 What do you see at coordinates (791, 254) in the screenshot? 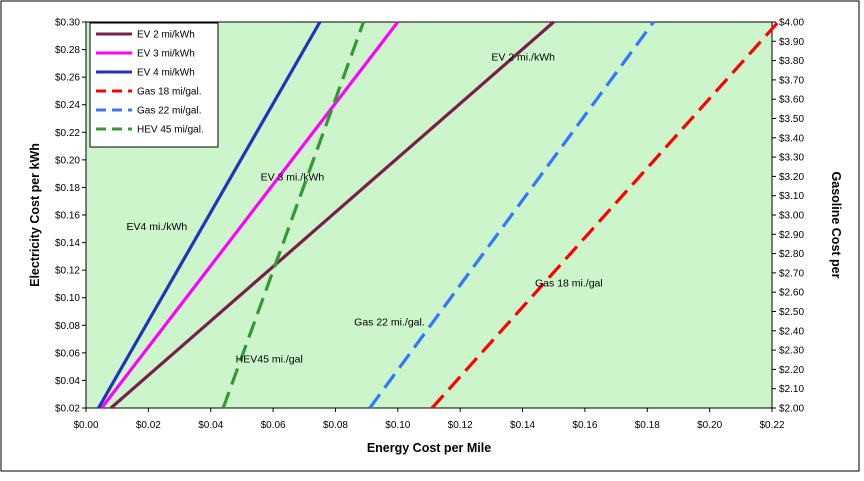
I see `y-right-tick-label: $2.80` at bounding box center [791, 254].